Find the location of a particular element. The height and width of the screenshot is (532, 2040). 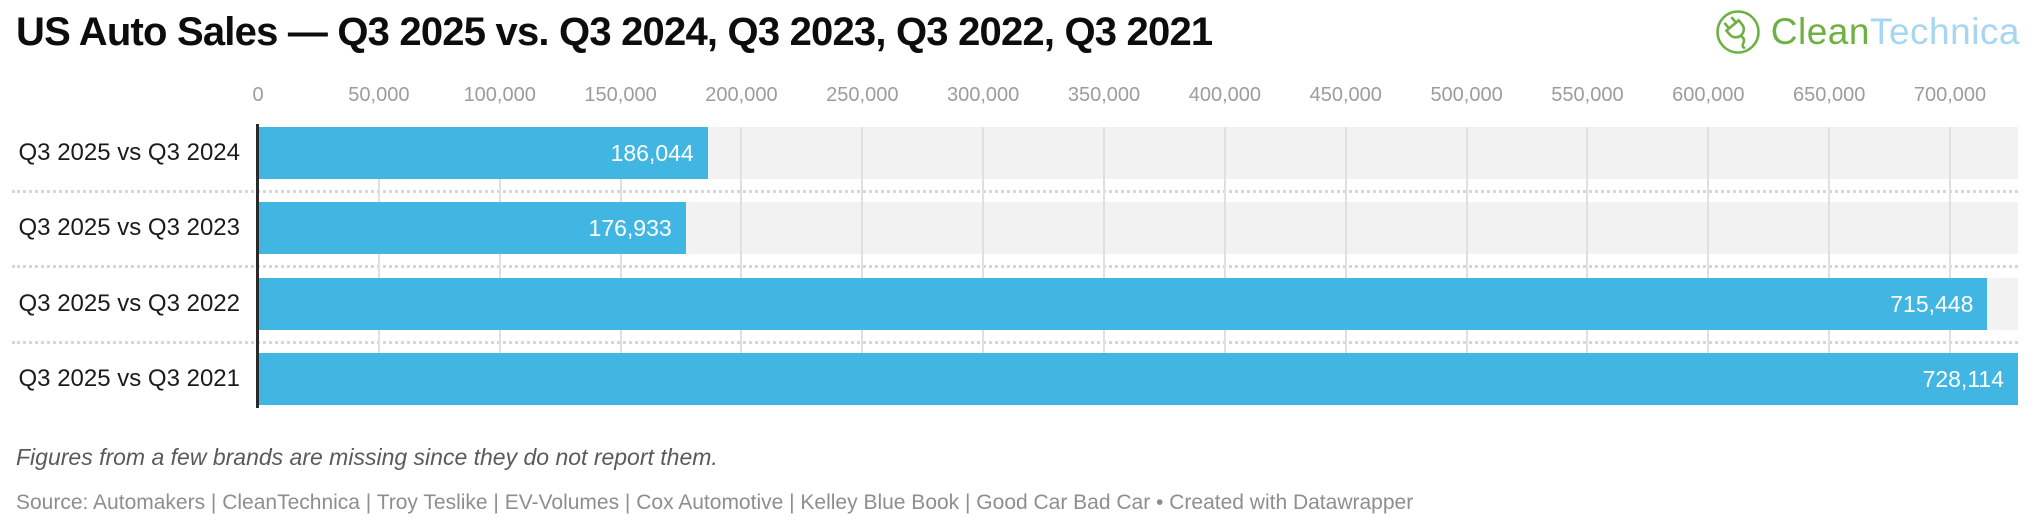

row-label: Q3 2025 vs Q3 2021 is located at coordinates (129, 378).